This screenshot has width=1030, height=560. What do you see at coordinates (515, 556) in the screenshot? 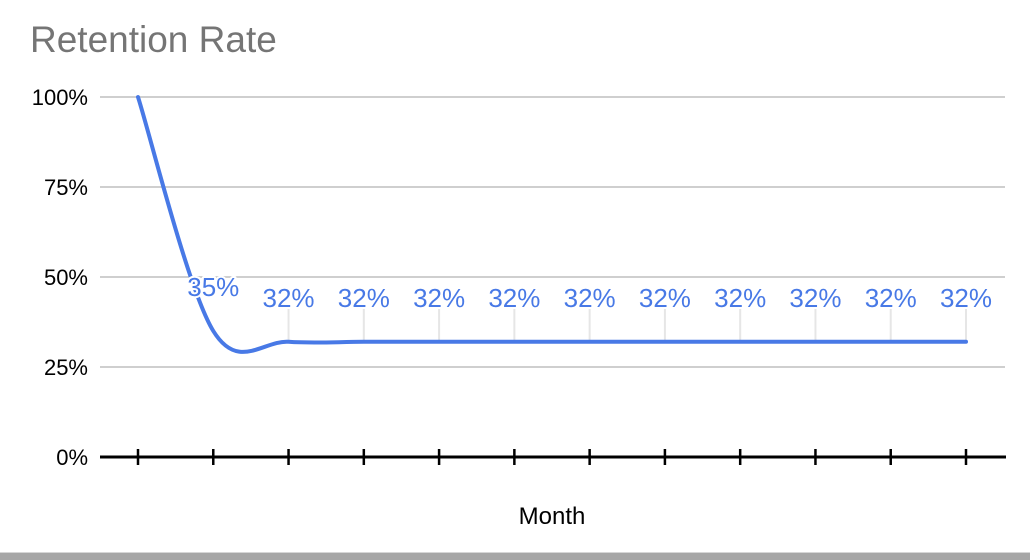
I see `window-bottom-edge` at bounding box center [515, 556].